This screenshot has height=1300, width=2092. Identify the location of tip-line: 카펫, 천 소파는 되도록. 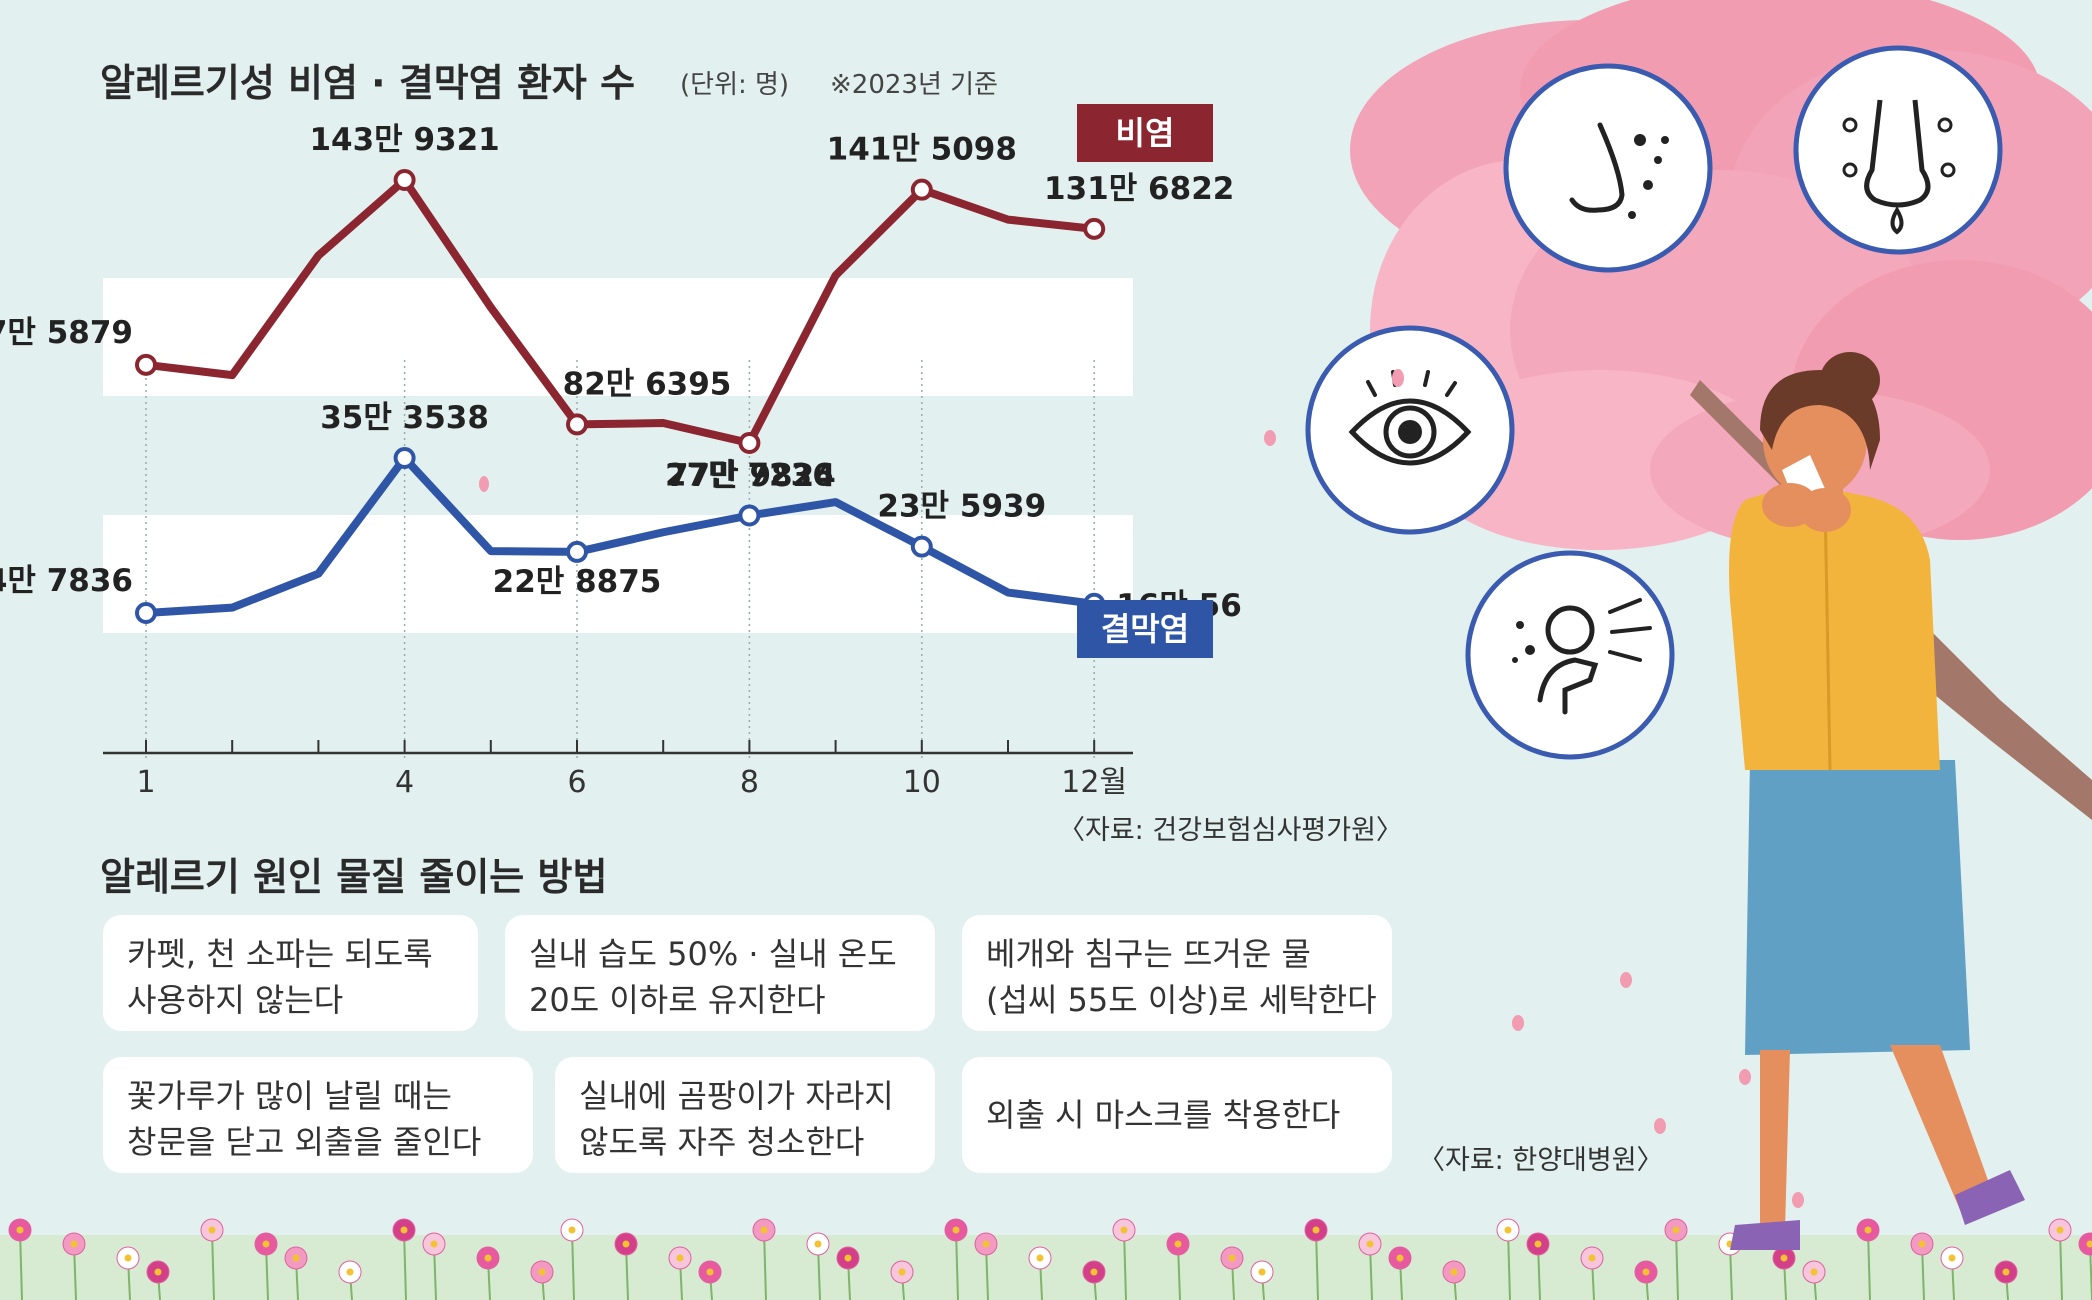
(280, 954).